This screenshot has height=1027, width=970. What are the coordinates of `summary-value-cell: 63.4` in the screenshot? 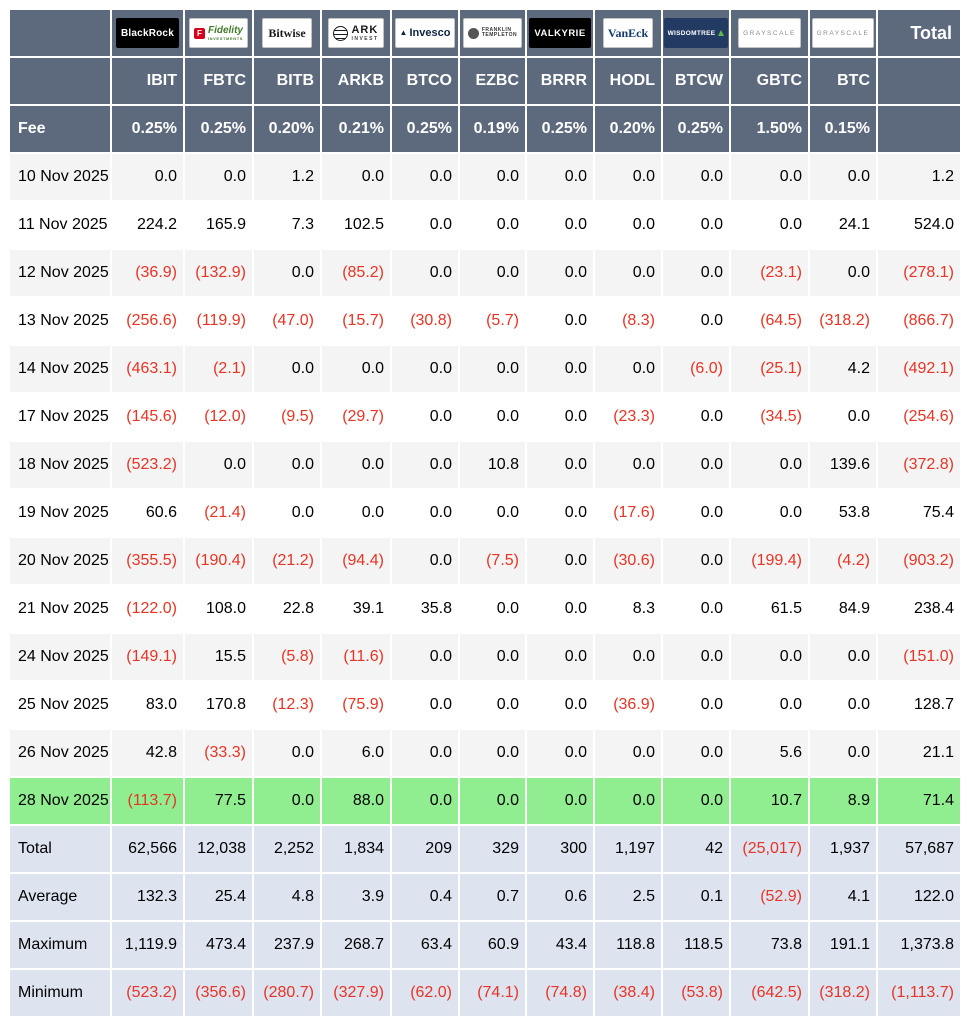 It's located at (425, 945).